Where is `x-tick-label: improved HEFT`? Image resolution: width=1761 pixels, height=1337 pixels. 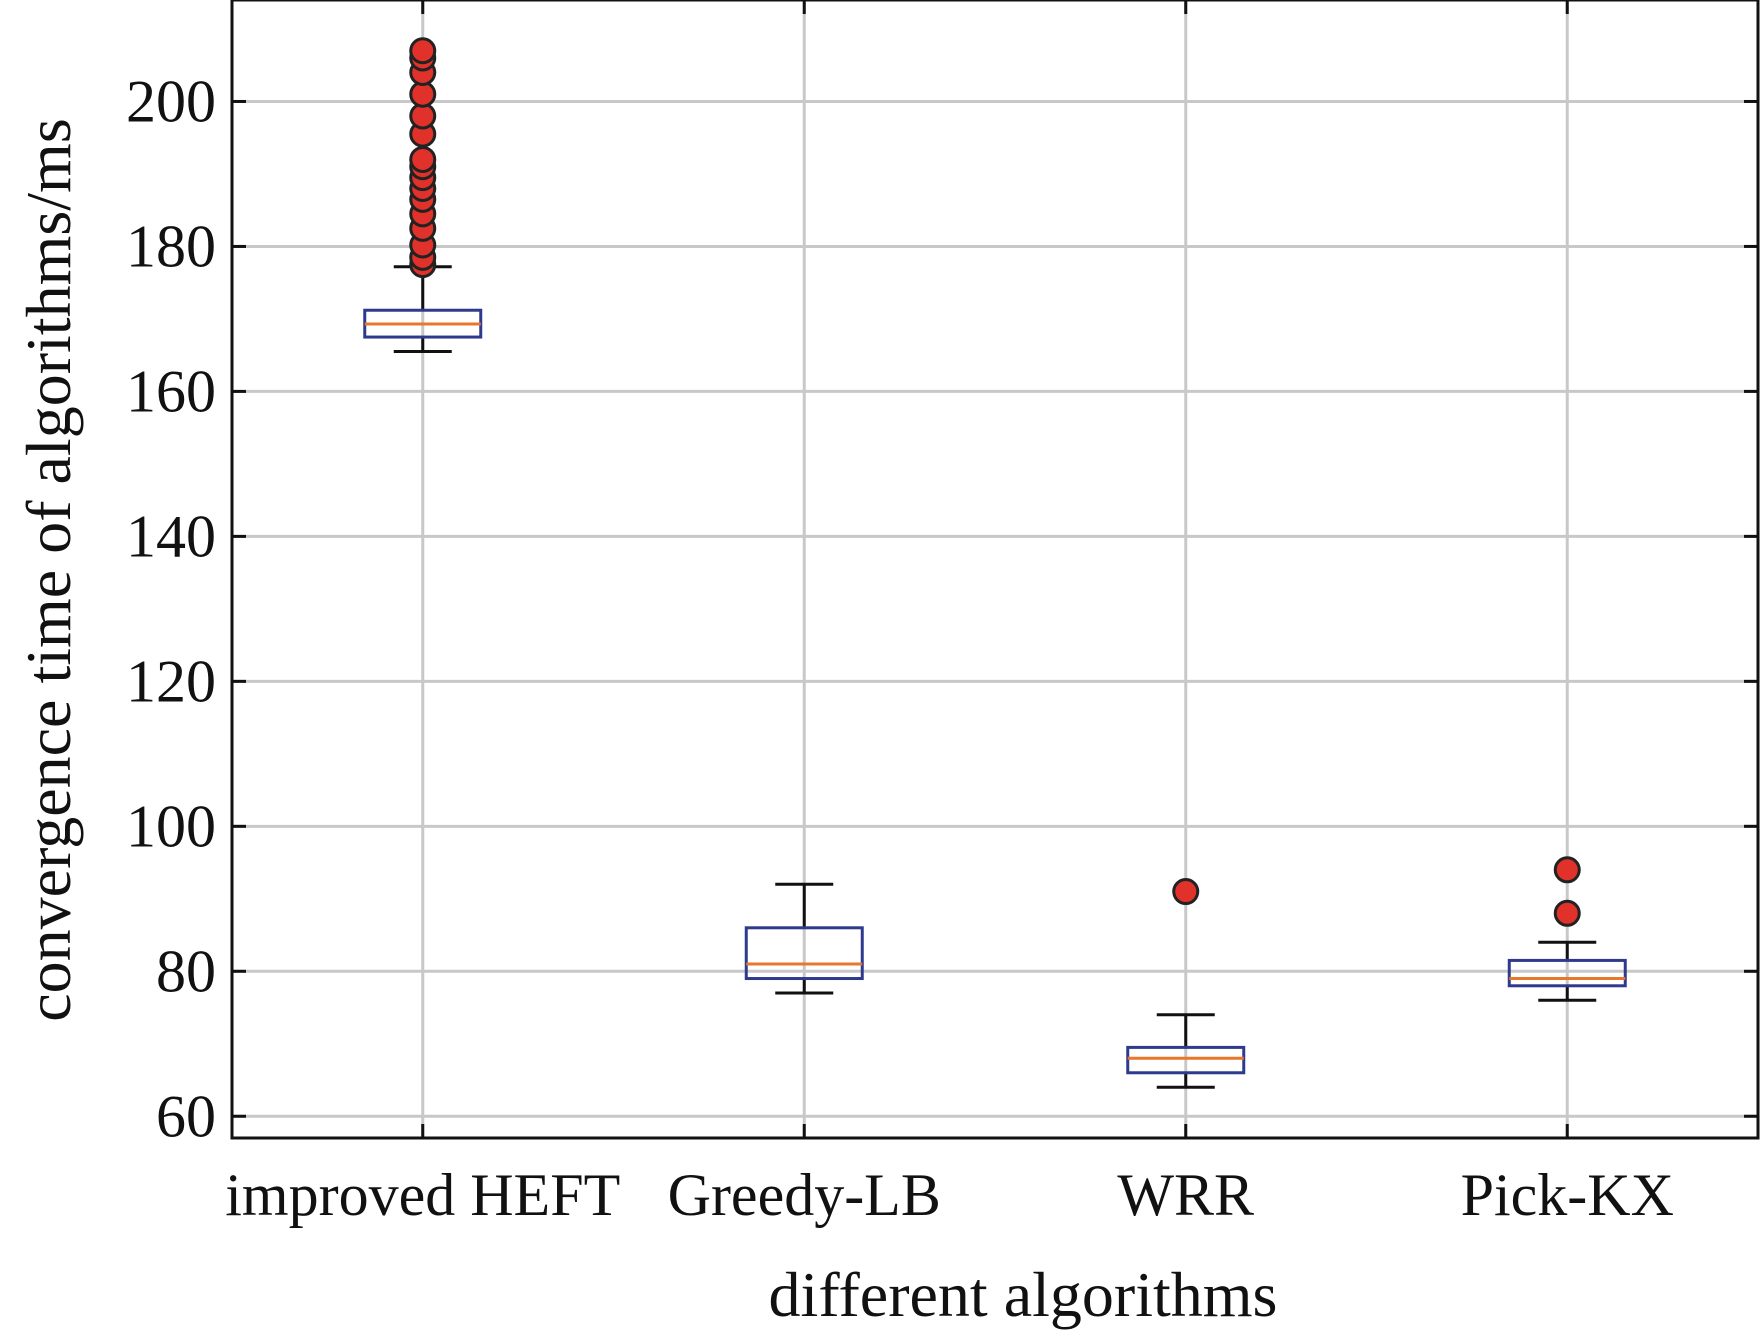 x-tick-label: improved HEFT is located at coordinates (422, 1195).